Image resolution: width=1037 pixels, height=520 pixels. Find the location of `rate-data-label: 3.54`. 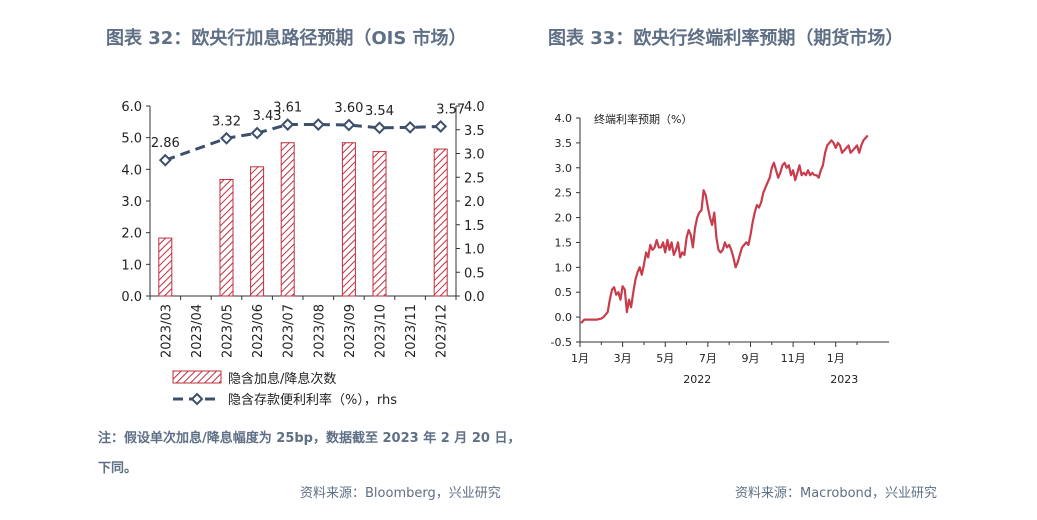

rate-data-label: 3.54 is located at coordinates (379, 111).